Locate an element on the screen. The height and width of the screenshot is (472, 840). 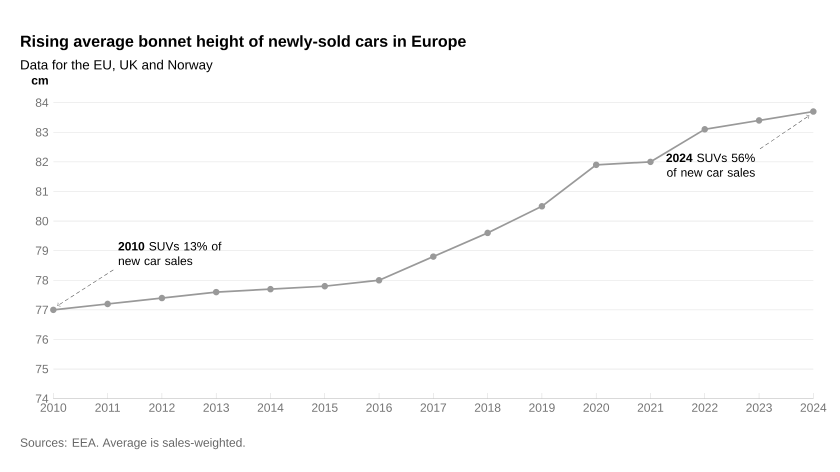
x-tick-label: 2022 is located at coordinates (705, 407).